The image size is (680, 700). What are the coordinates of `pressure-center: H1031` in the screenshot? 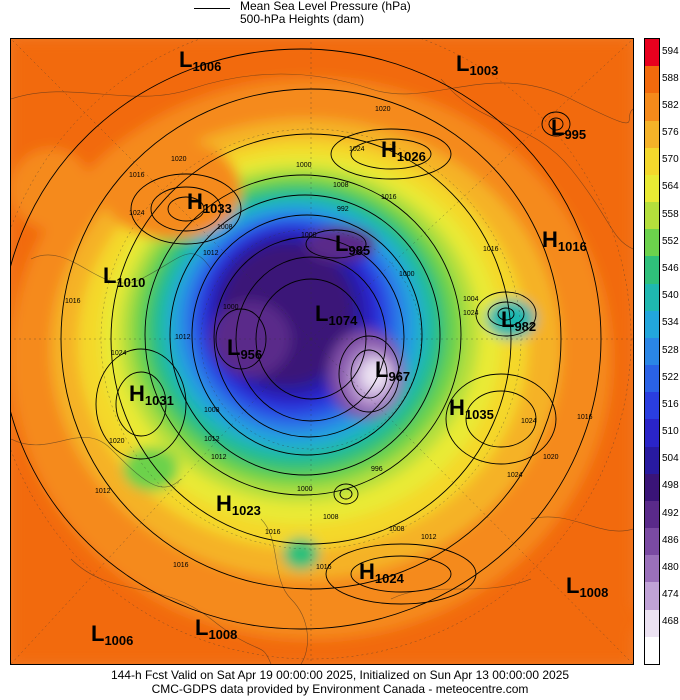 It's located at (151, 394).